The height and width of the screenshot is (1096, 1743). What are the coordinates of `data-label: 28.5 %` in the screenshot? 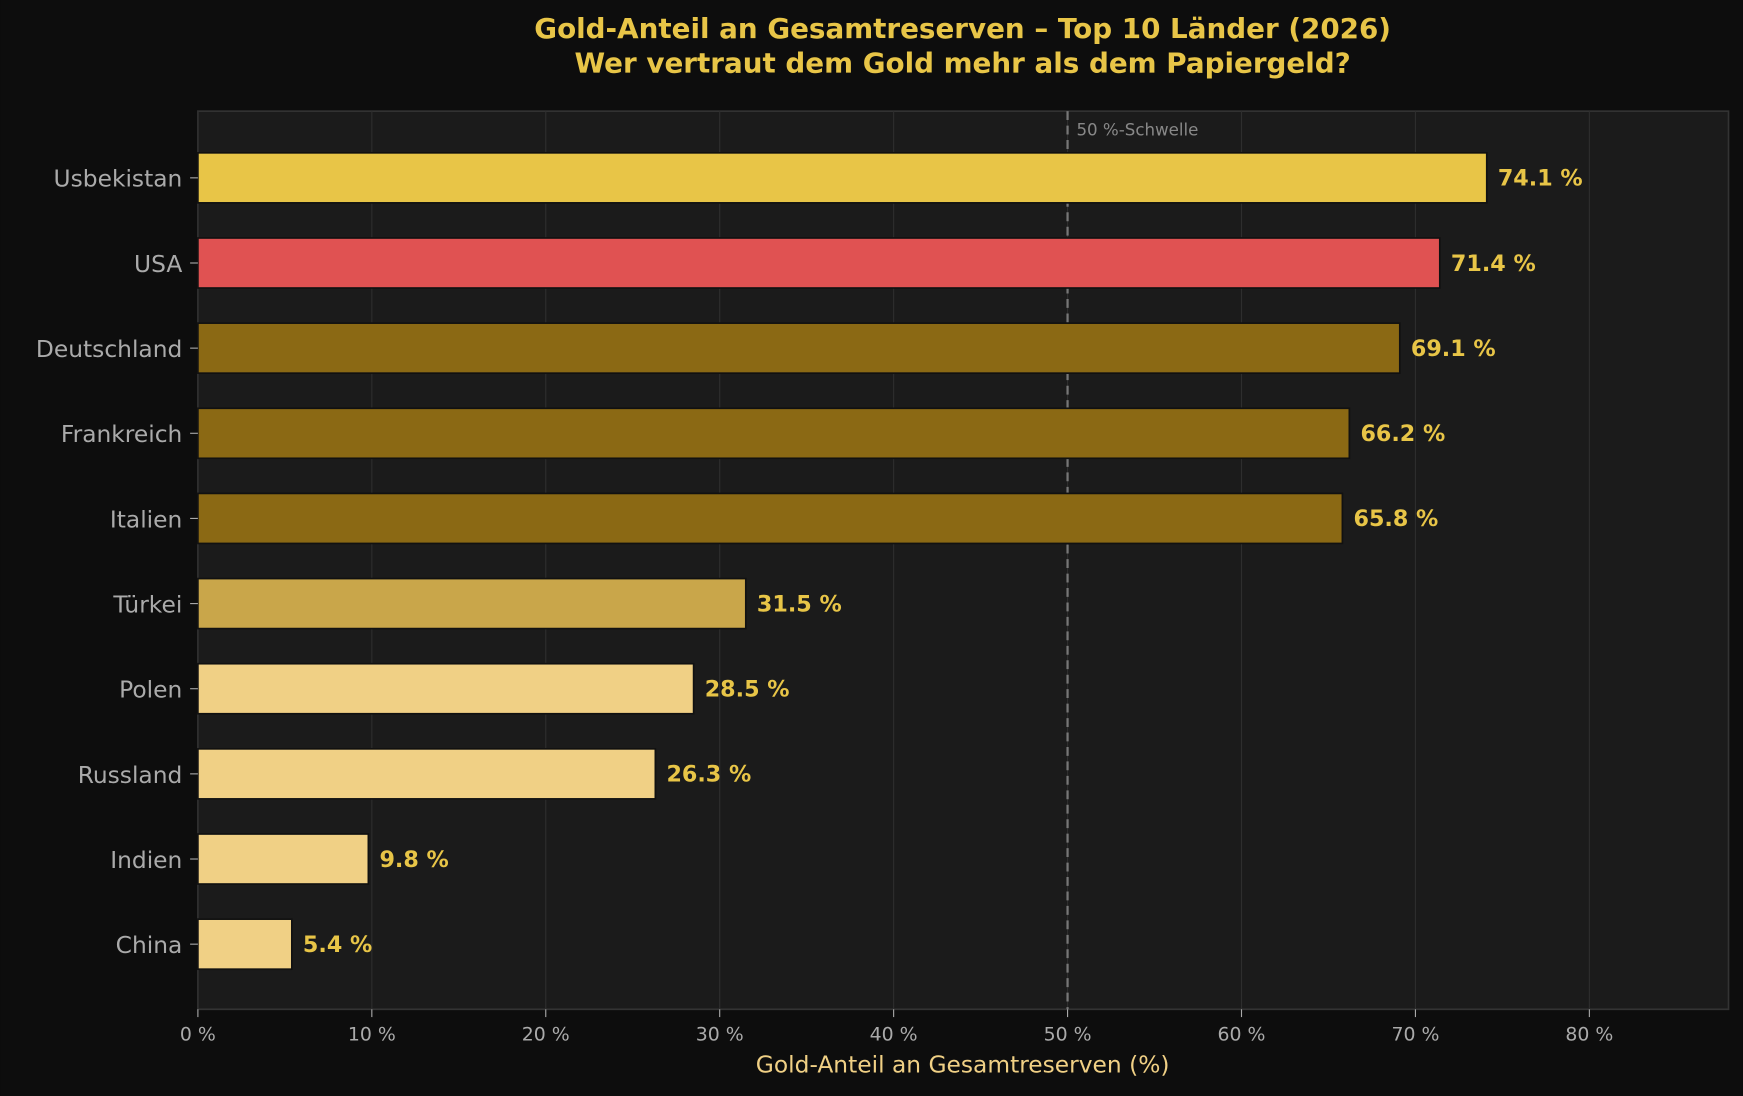 It's located at (747, 690).